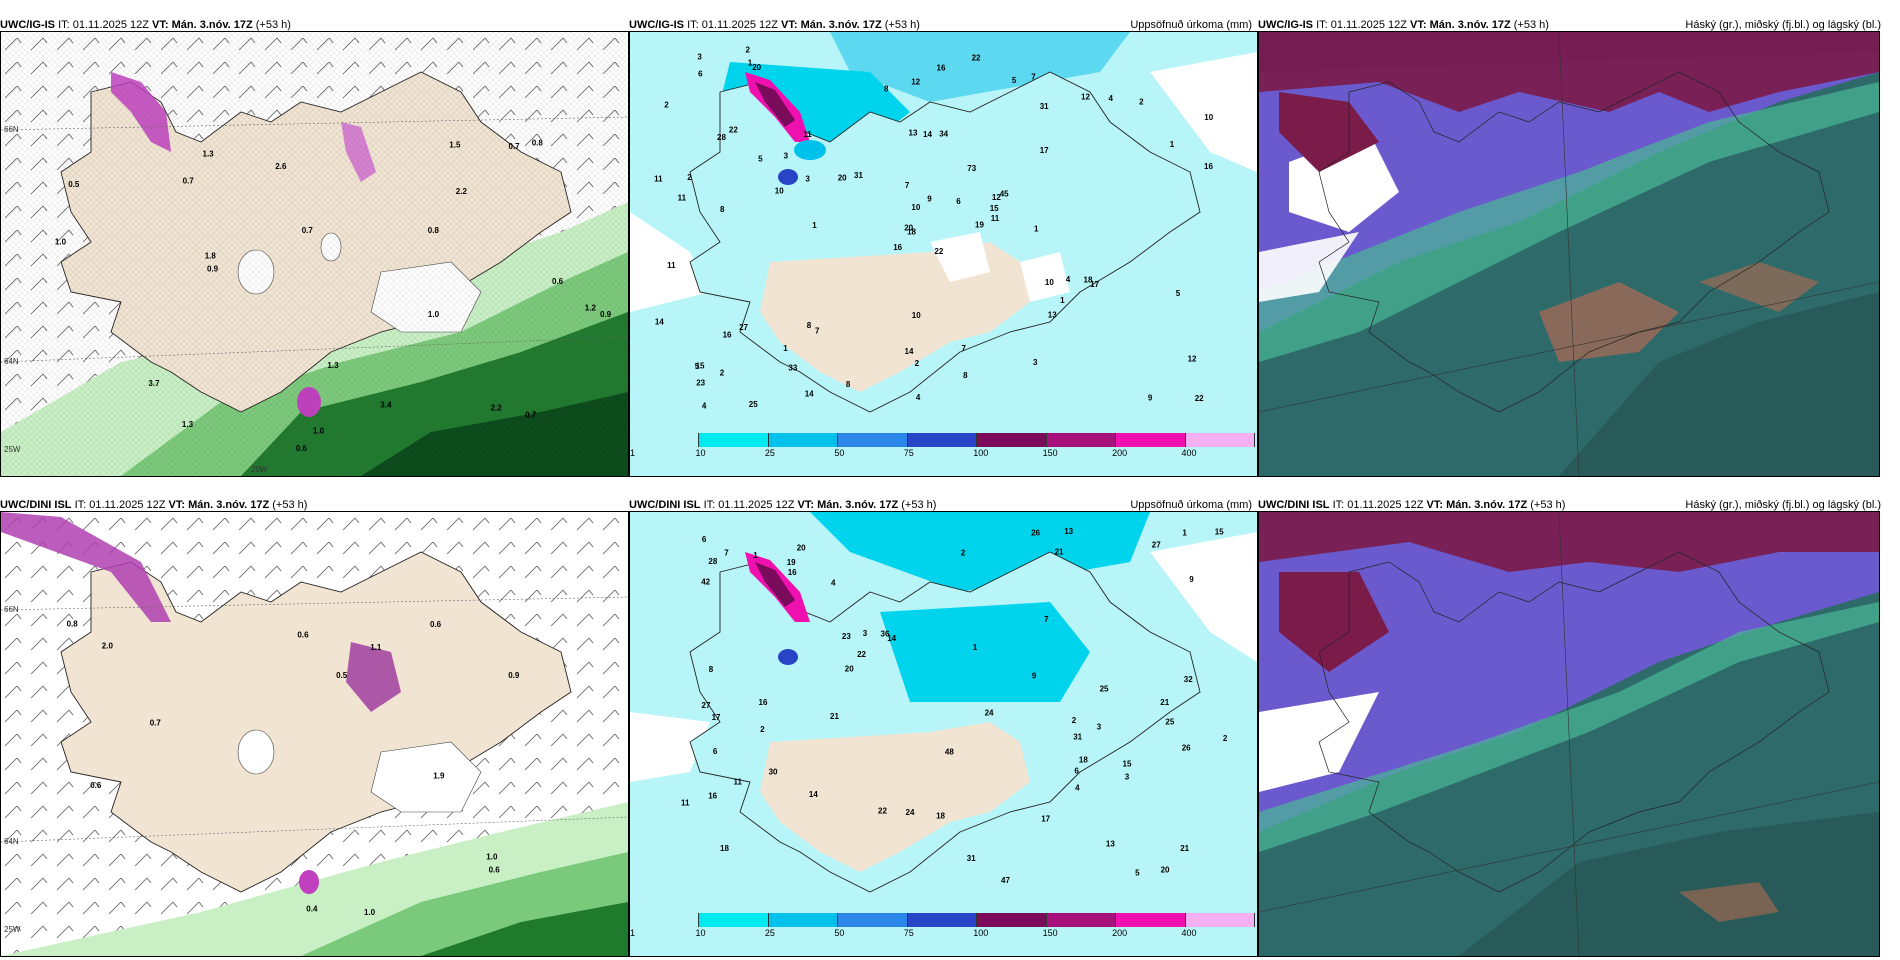  What do you see at coordinates (1005, 880) in the screenshot?
I see `value-label: 47` at bounding box center [1005, 880].